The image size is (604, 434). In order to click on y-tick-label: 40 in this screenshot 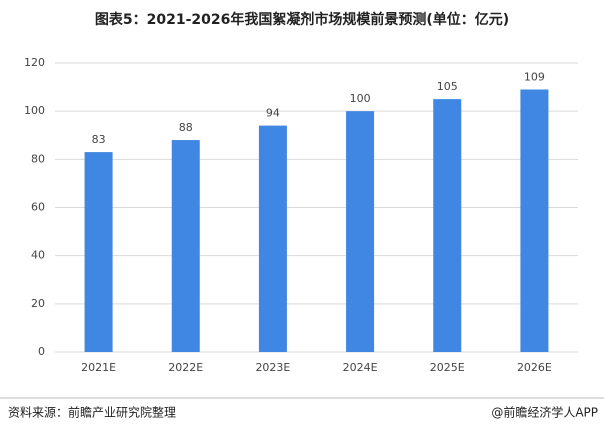, I will do `click(38, 255)`.